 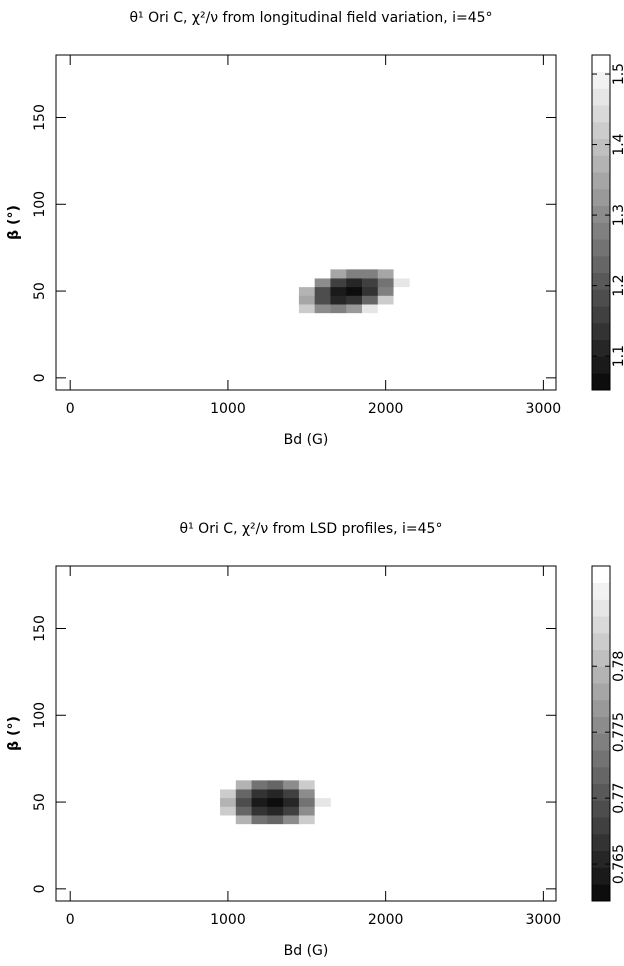 I want to click on colorbar-tick-label: 1.2, so click(x=617, y=285).